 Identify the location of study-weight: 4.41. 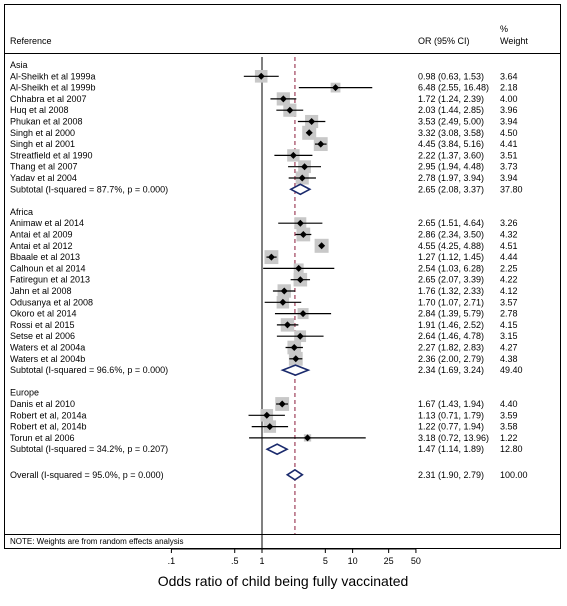
(509, 144).